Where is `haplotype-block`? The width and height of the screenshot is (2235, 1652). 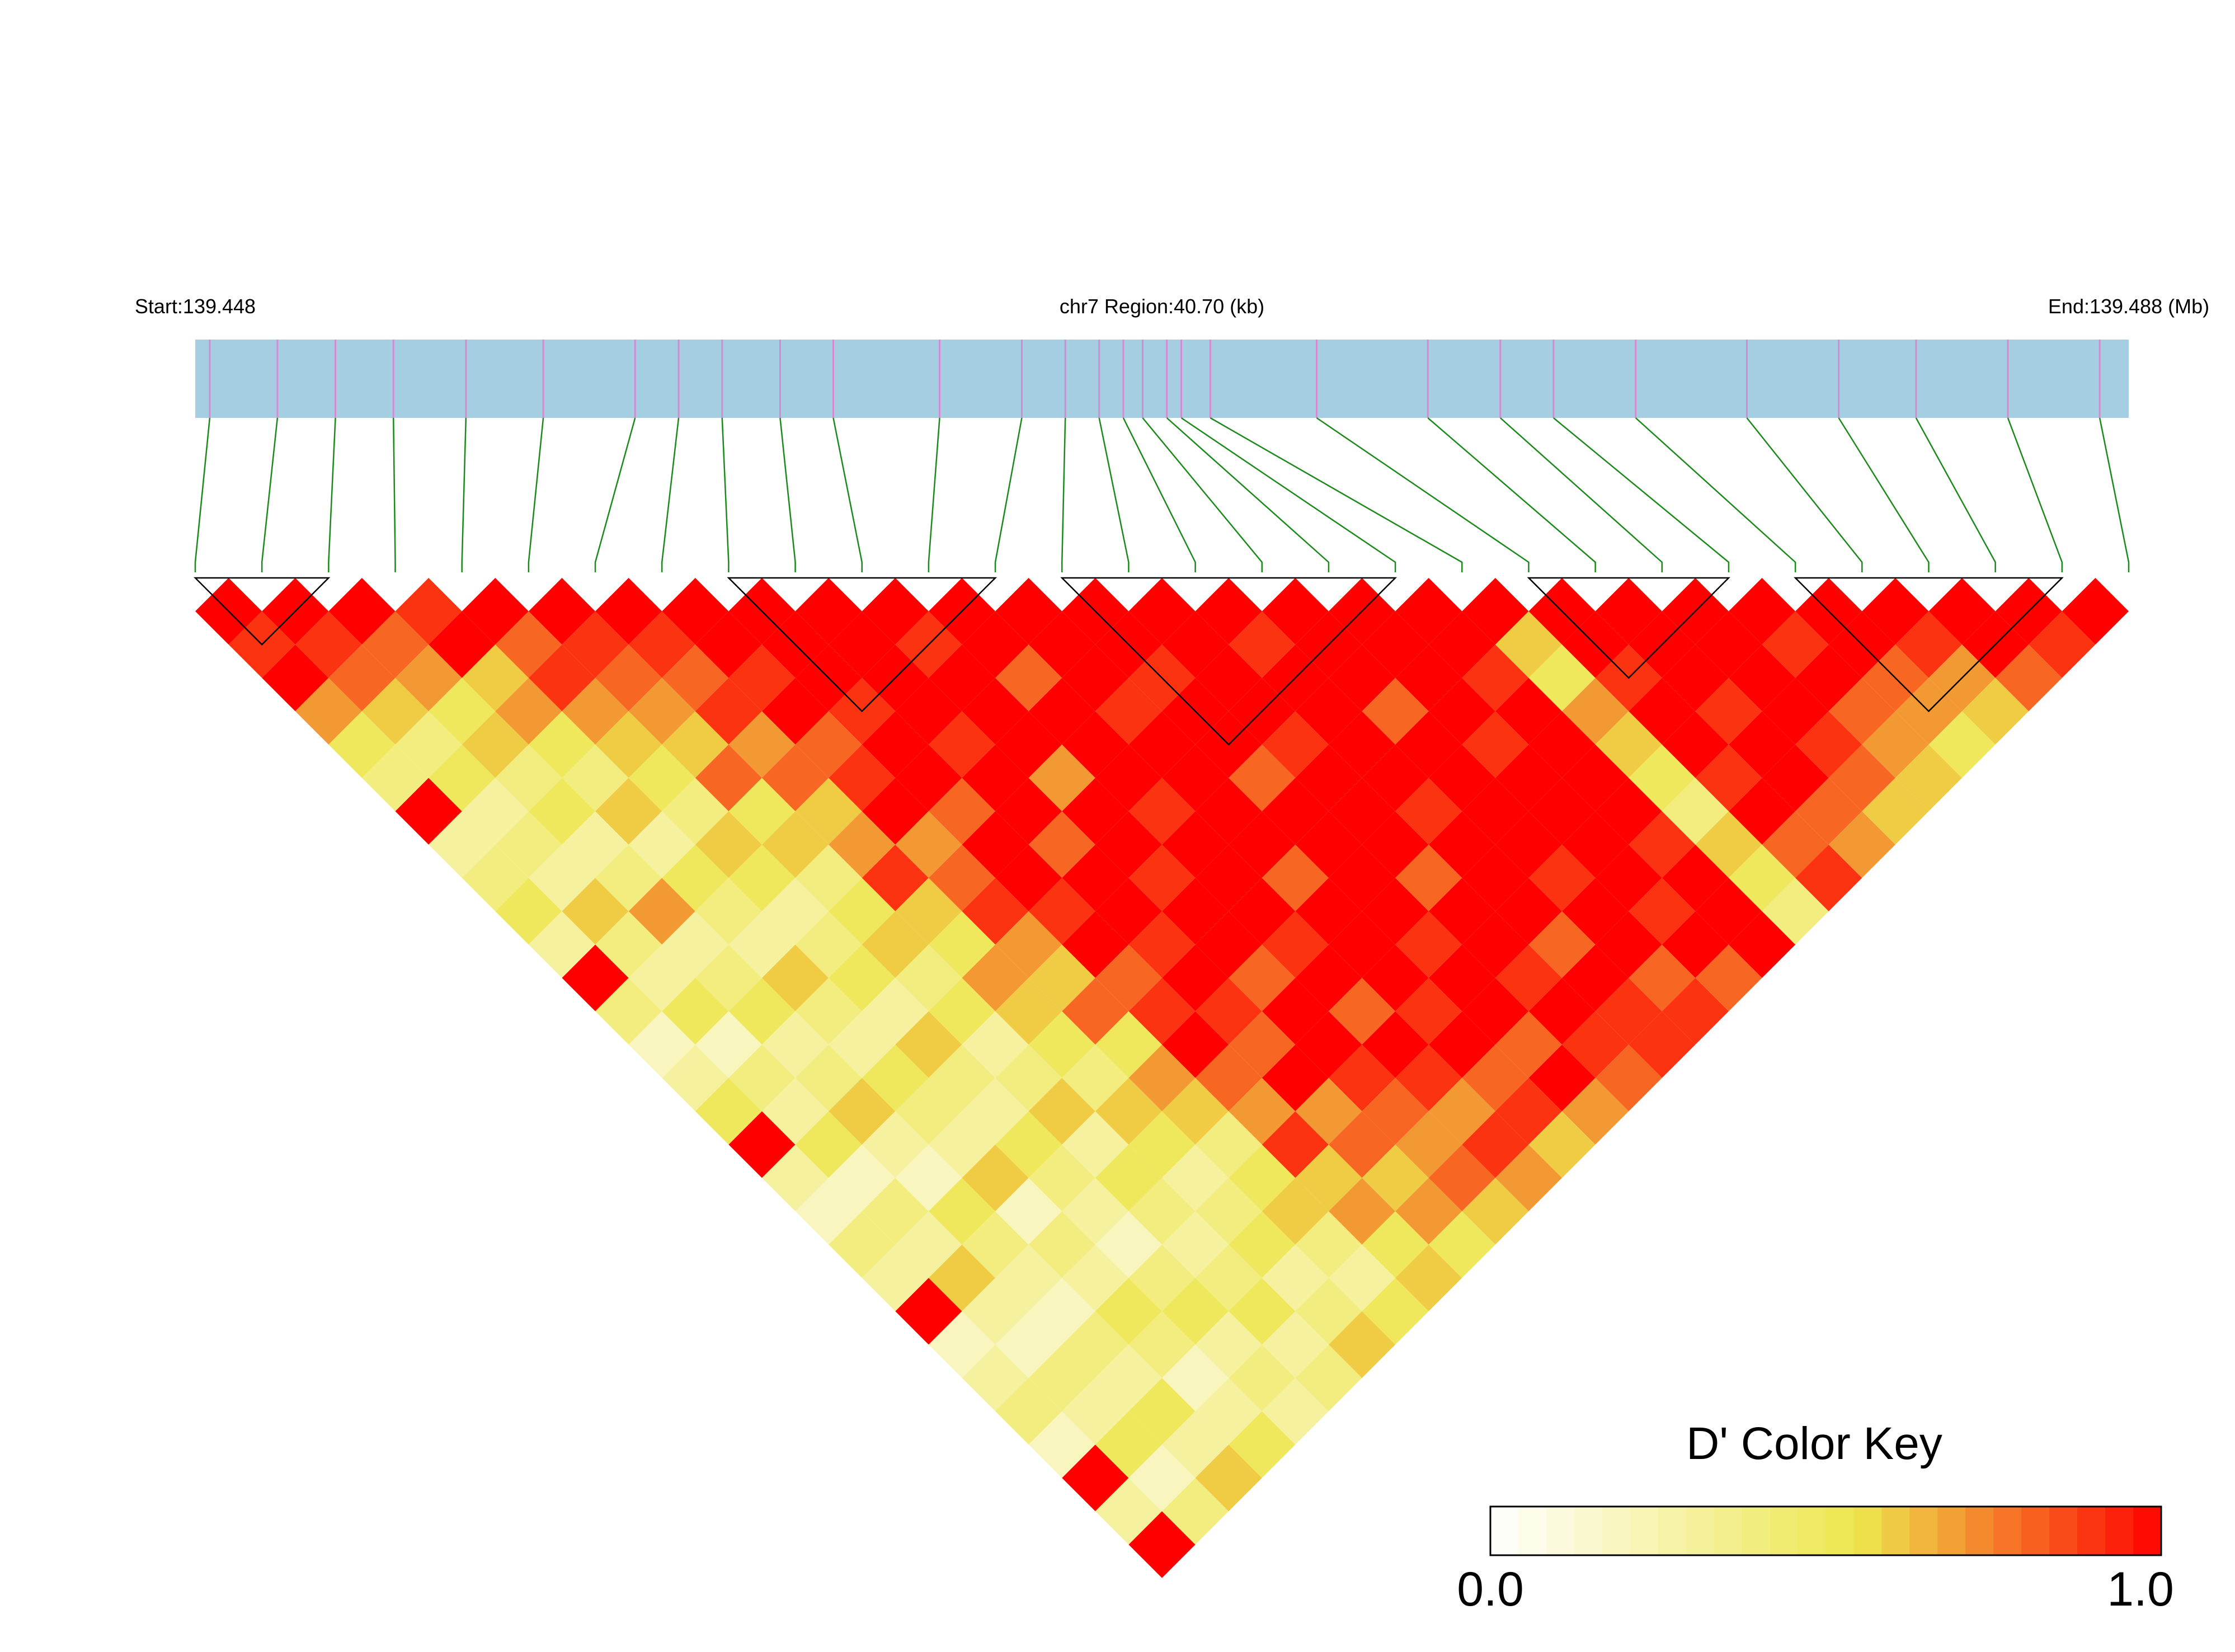
haplotype-block is located at coordinates (862, 645).